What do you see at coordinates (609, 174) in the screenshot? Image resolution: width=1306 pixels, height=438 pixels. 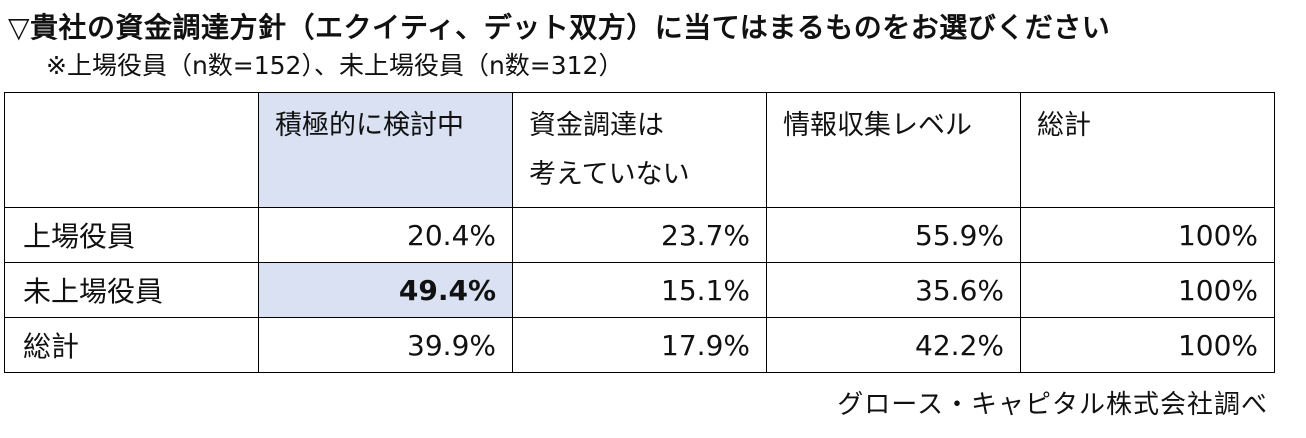 I see `header-label-line2: 考えていない` at bounding box center [609, 174].